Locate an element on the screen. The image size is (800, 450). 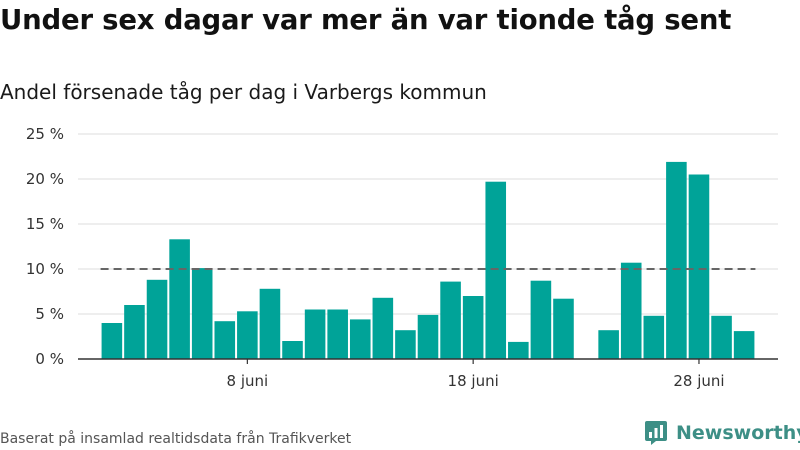
y-axis-ticks: 0 % 5 % 10 % 15 % 20 % 25 % is located at coordinates (45, 246).